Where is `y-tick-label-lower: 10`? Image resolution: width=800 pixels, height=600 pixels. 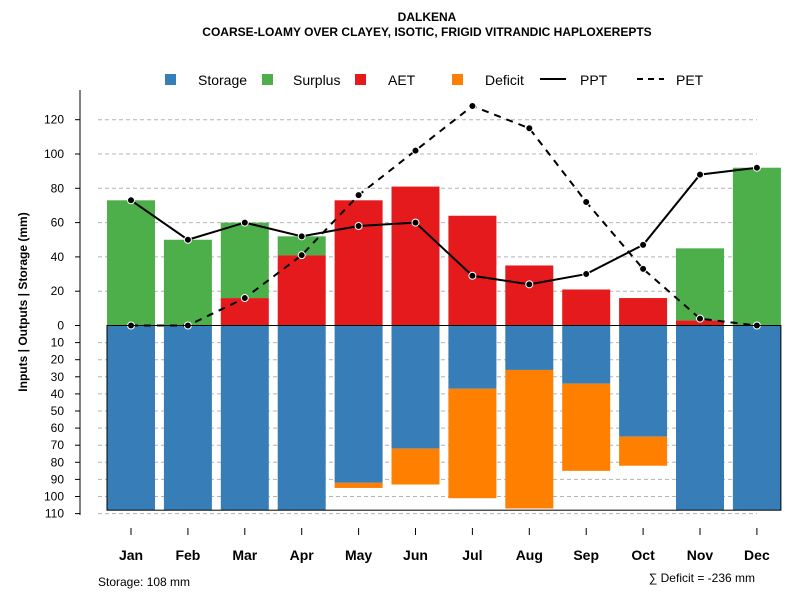
y-tick-label-lower: 10 is located at coordinates (58, 343).